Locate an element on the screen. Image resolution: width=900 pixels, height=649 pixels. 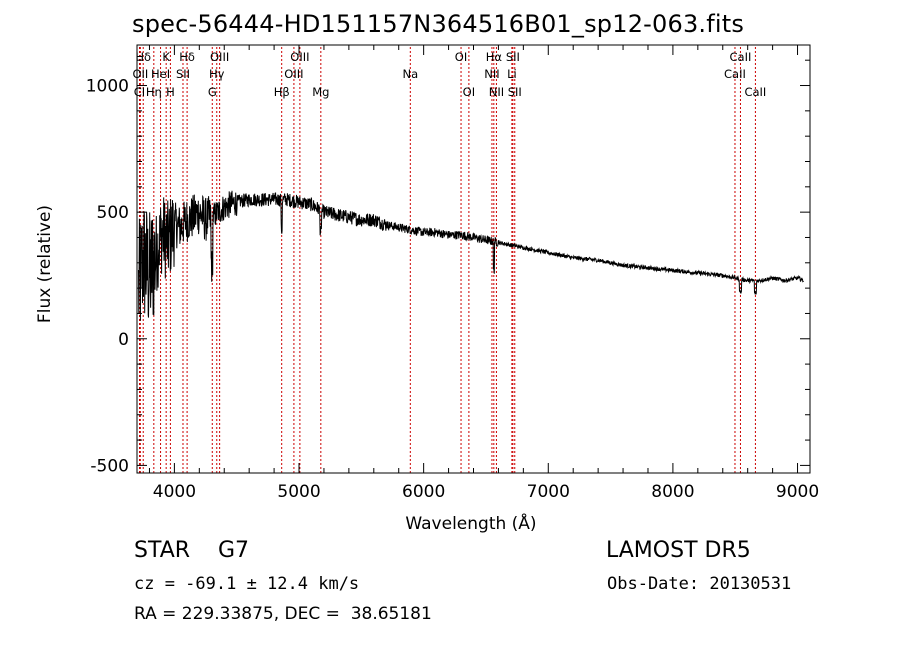
x-tick-label-0: 4000 is located at coordinates (174, 492).